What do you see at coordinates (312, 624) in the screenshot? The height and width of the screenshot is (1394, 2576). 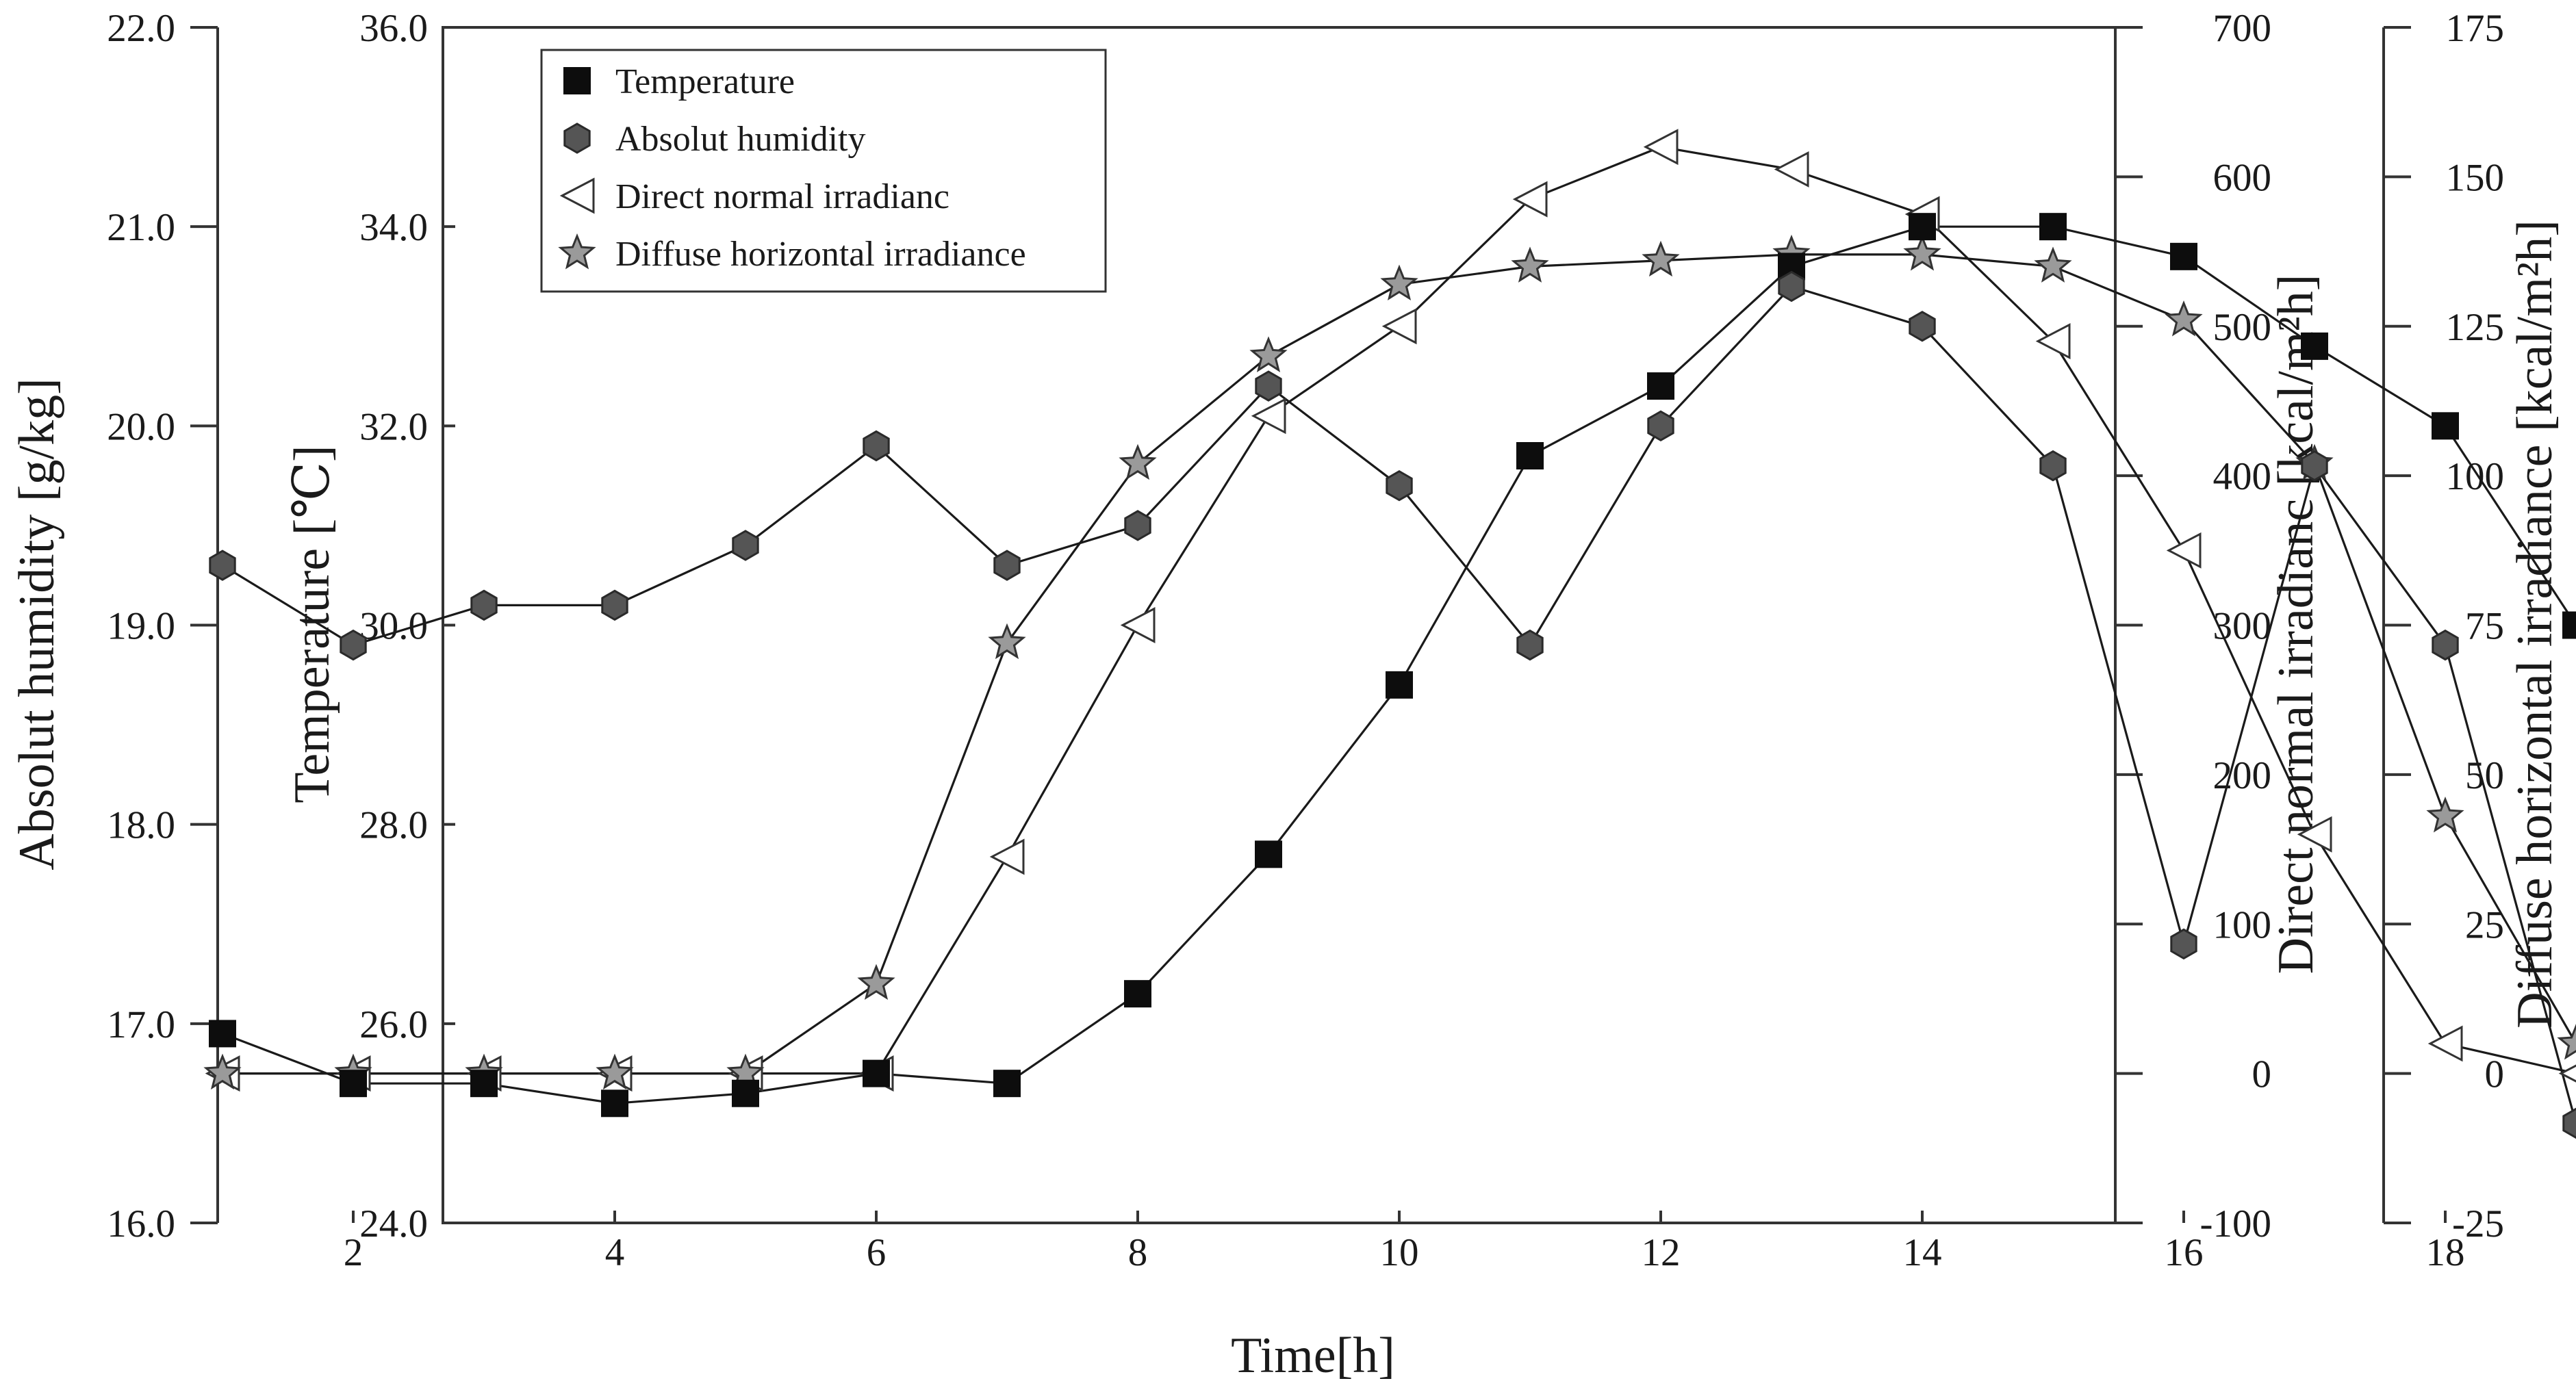 I see `temperature-axis-title: Temperature [℃]` at bounding box center [312, 624].